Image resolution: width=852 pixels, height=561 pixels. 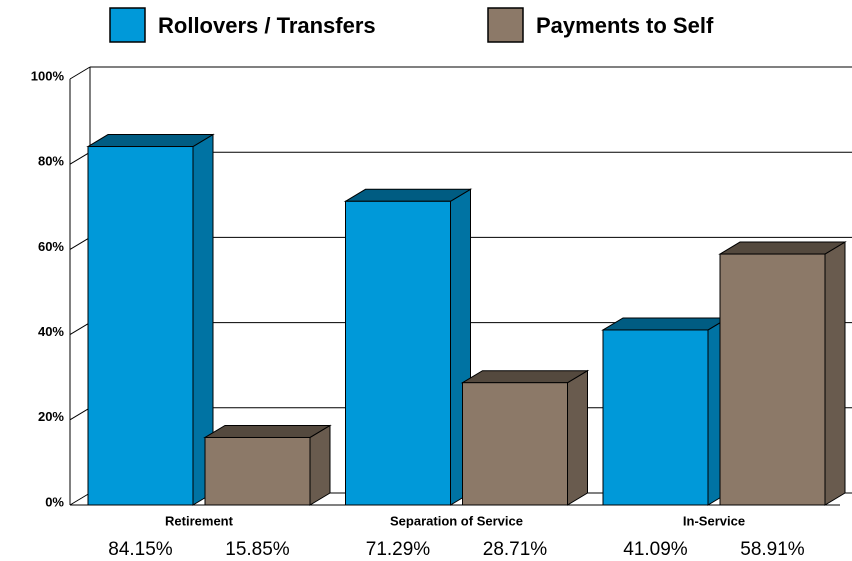 I want to click on y-tick-label: 100%, so click(x=48, y=75).